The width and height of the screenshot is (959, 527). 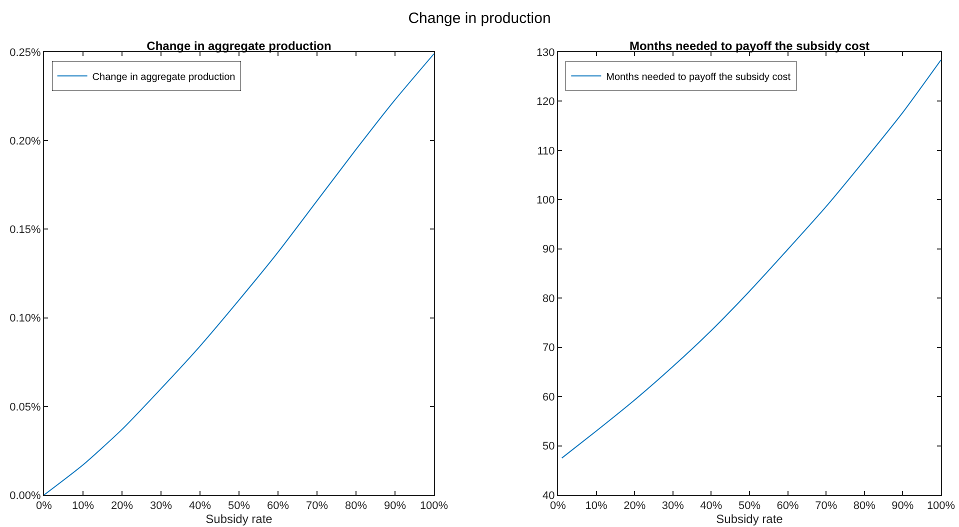 What do you see at coordinates (26, 141) in the screenshot?
I see `y-tick-label: 0.20%` at bounding box center [26, 141].